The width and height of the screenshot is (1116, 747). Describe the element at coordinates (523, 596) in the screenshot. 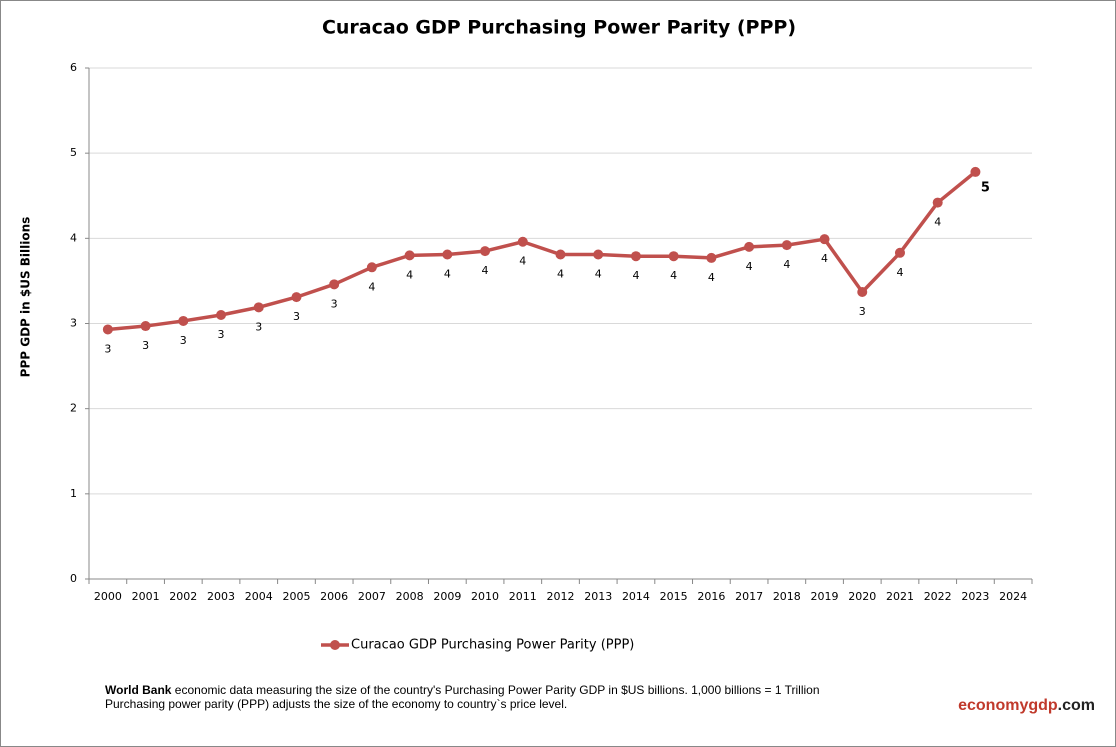

I see `x-tick-label: 2011` at that location.